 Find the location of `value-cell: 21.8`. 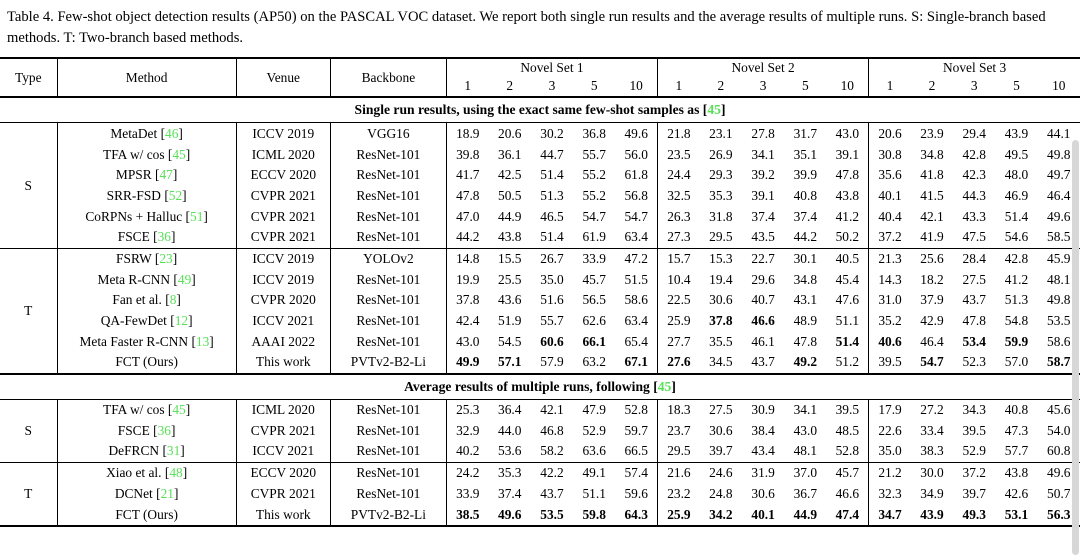

value-cell: 21.8 is located at coordinates (678, 133).